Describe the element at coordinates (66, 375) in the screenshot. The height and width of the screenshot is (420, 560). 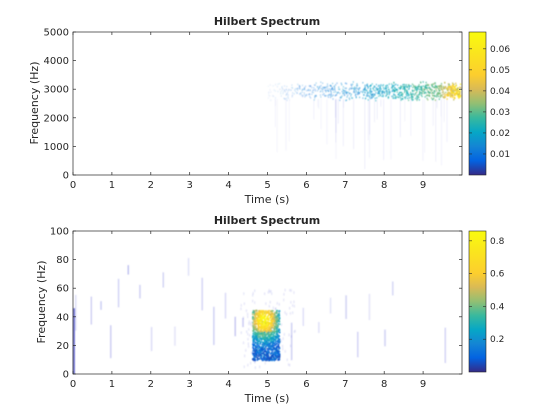
I see `y-tick-label: 0` at that location.